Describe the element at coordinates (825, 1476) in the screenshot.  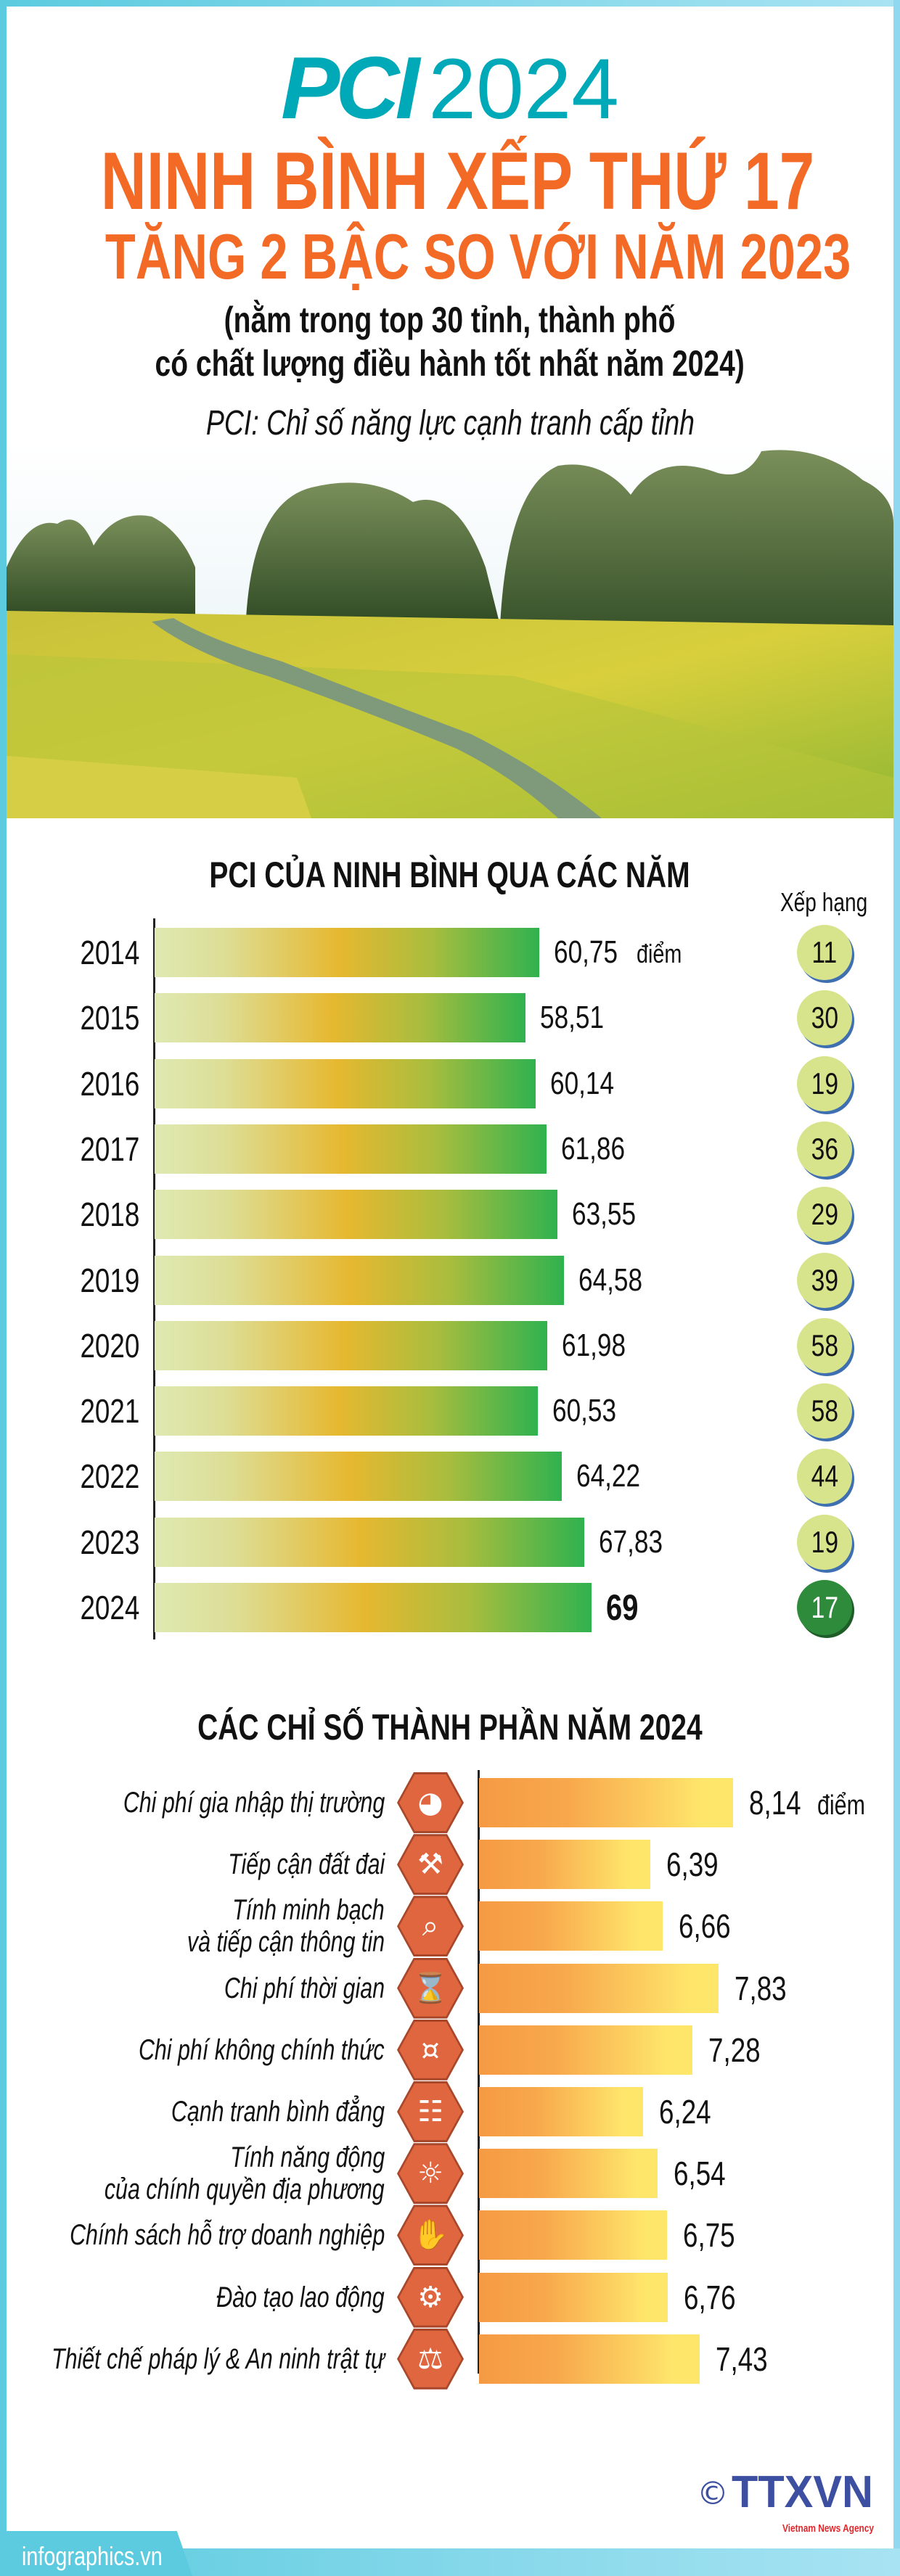
I see `rank-badge-text: 44` at that location.